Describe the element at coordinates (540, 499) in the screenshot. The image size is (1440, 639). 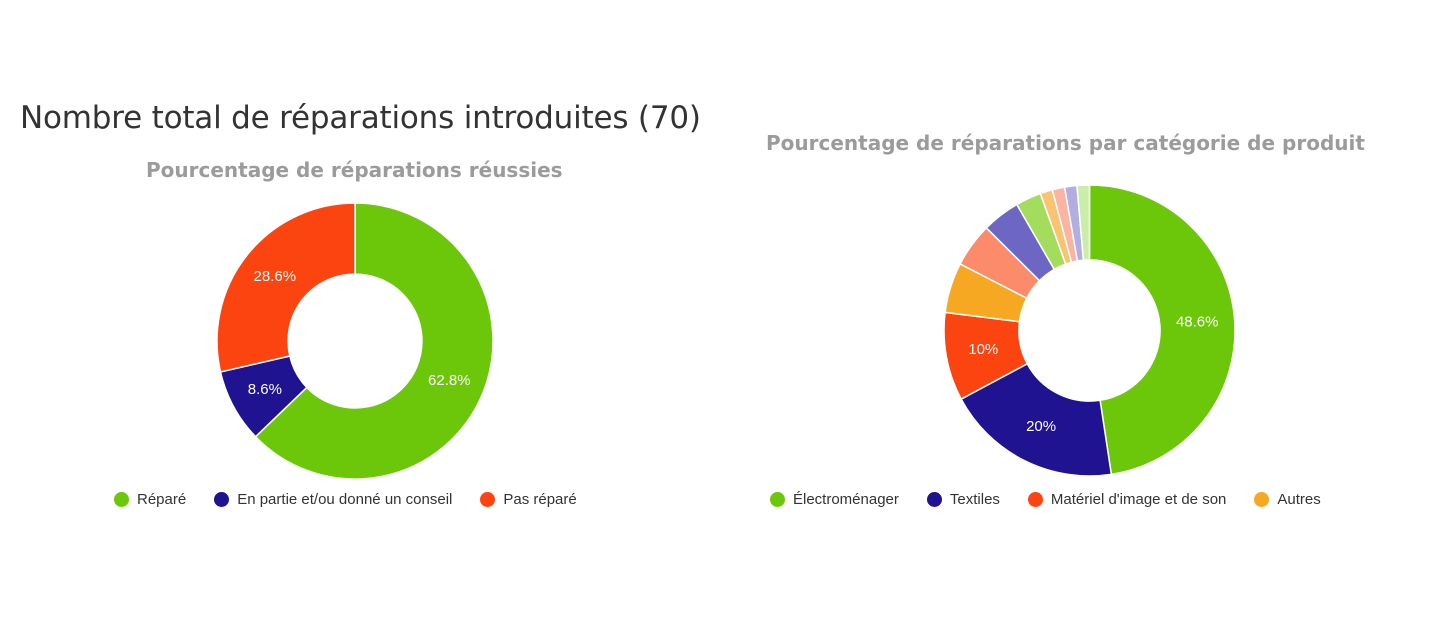
I see `legend-label: Pas réparé` at that location.